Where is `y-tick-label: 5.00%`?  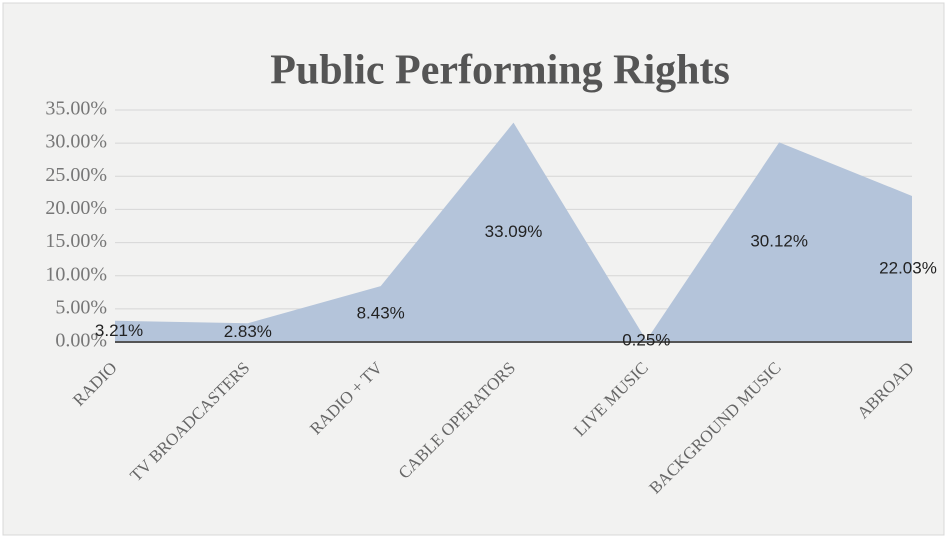
y-tick-label: 5.00% is located at coordinates (81, 307).